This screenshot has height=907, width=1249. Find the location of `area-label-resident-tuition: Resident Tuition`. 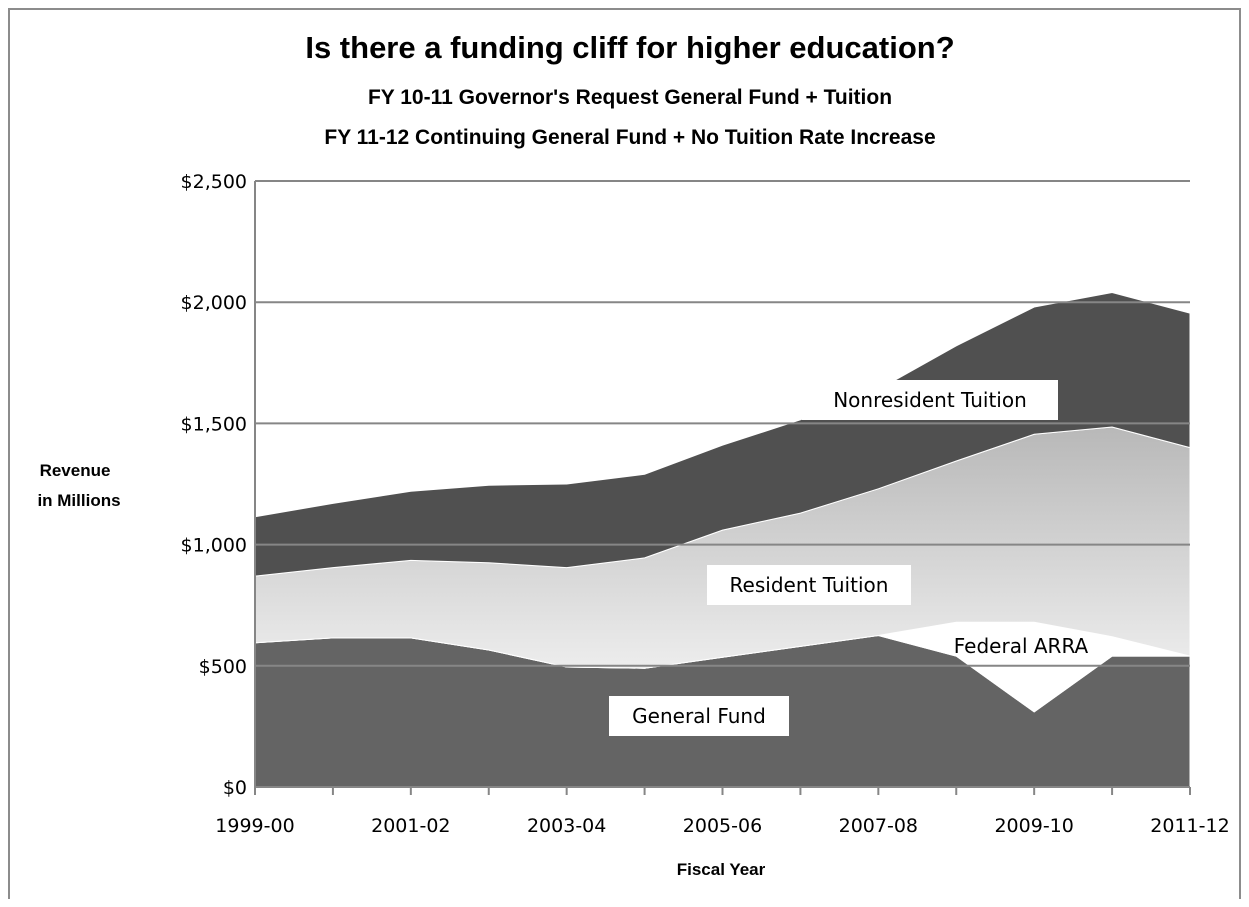

area-label-resident-tuition: Resident Tuition is located at coordinates (809, 585).